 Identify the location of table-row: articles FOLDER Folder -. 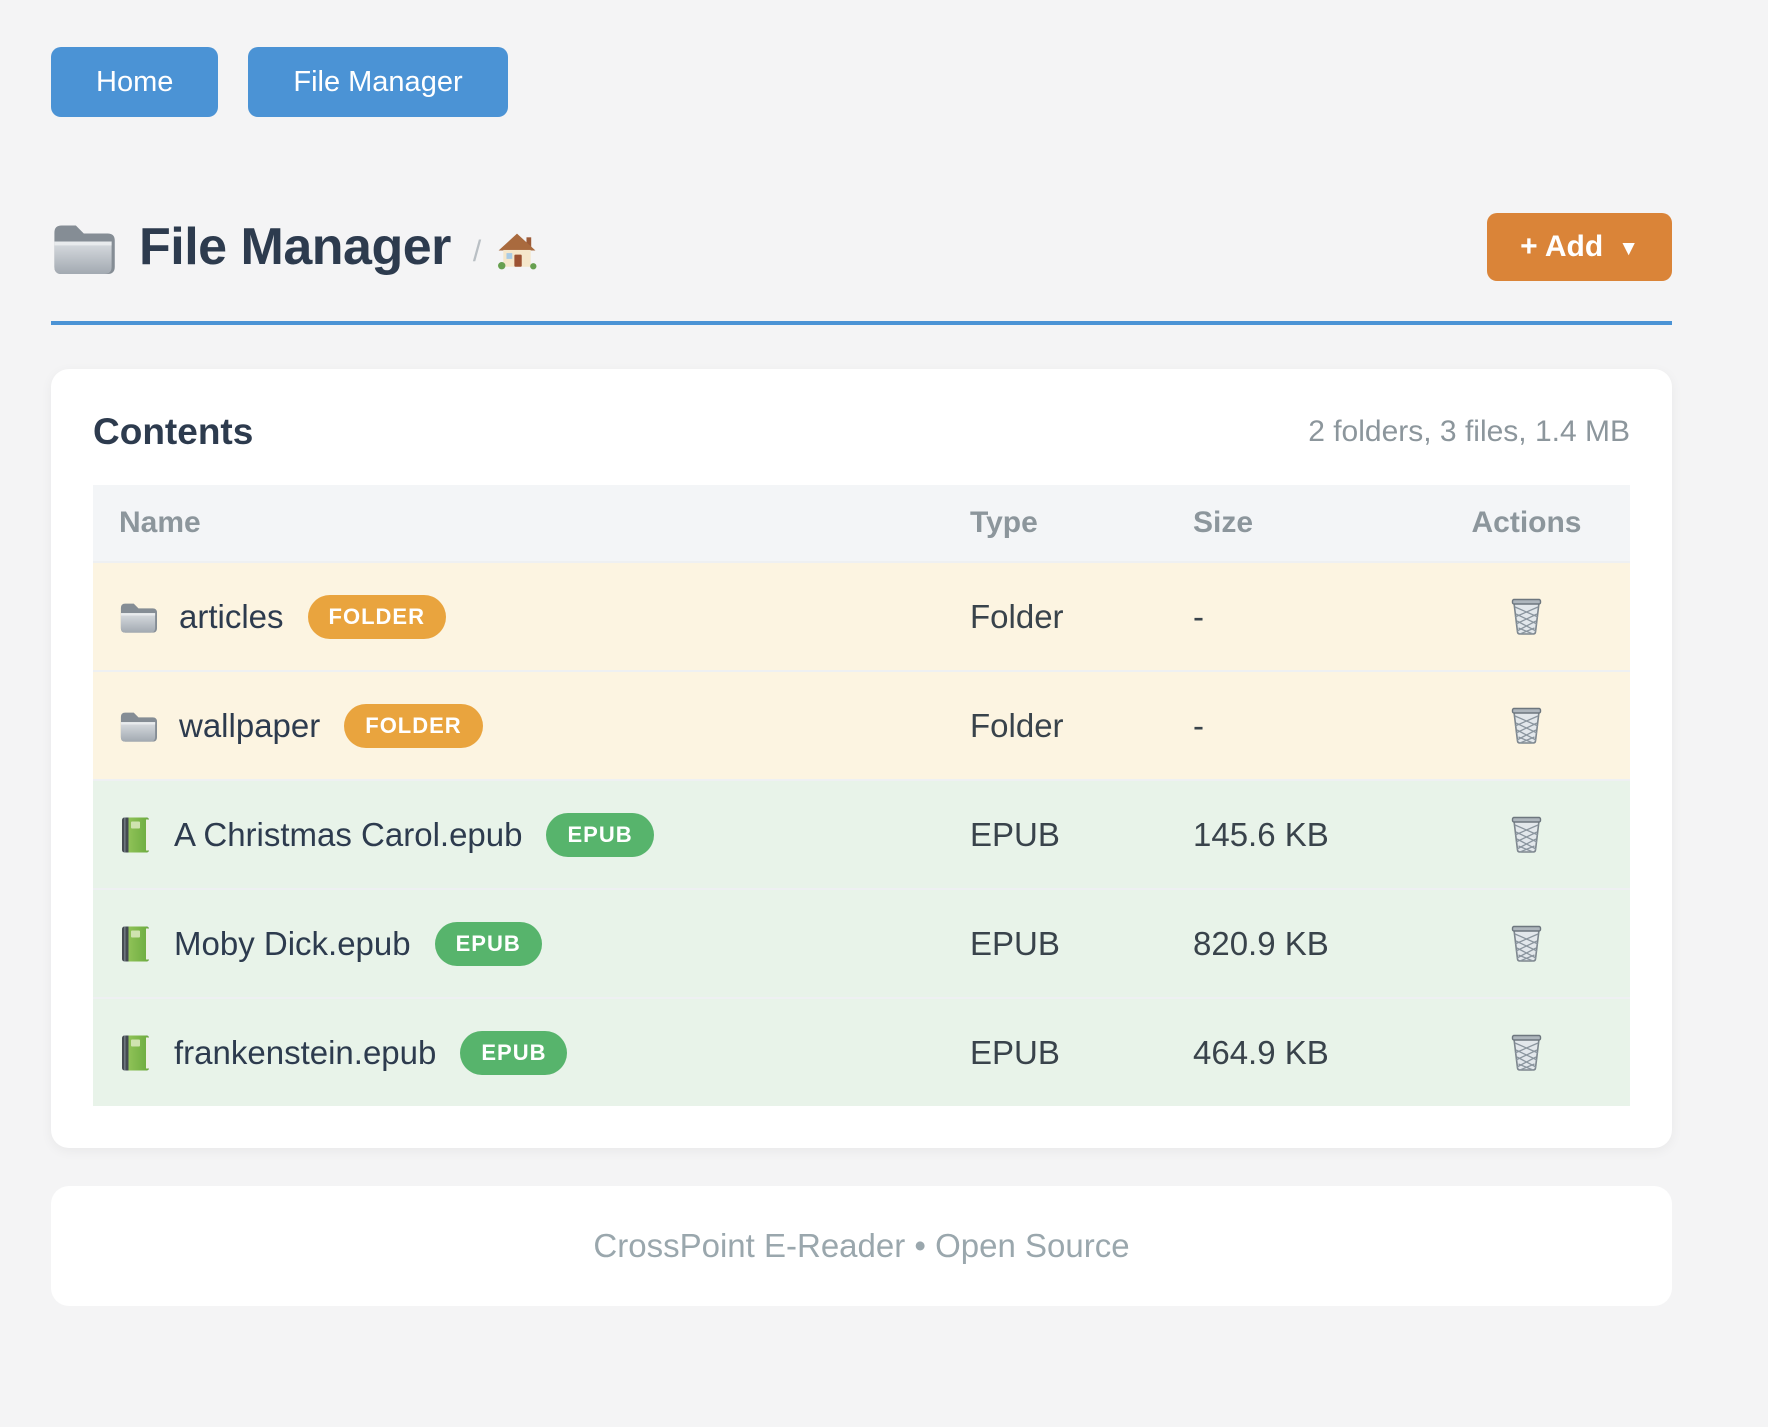
(861, 615).